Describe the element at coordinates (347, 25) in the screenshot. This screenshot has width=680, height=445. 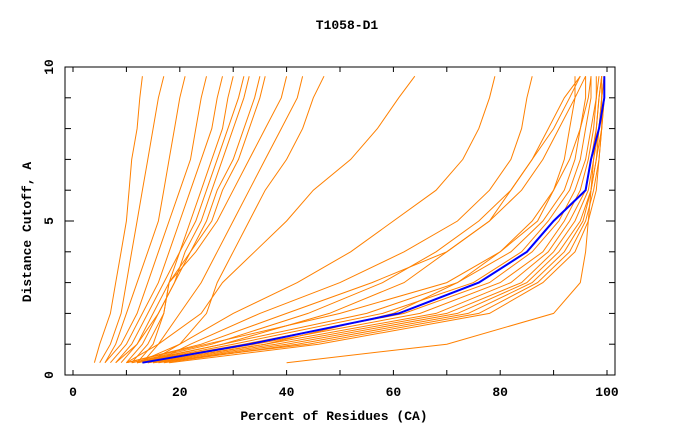
I see `chart-title: T1058-D1` at that location.